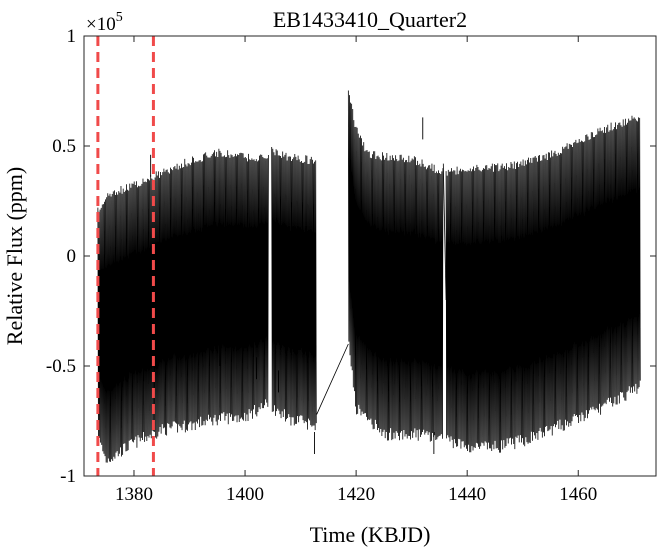  Describe the element at coordinates (578, 494) in the screenshot. I see `x-tick-label: 1460` at that location.